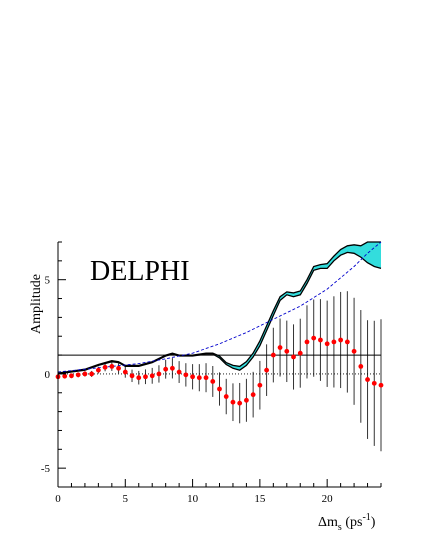 This screenshot has height=545, width=421. Describe the element at coordinates (58, 499) in the screenshot. I see `x-tick-label-0: 0` at that location.